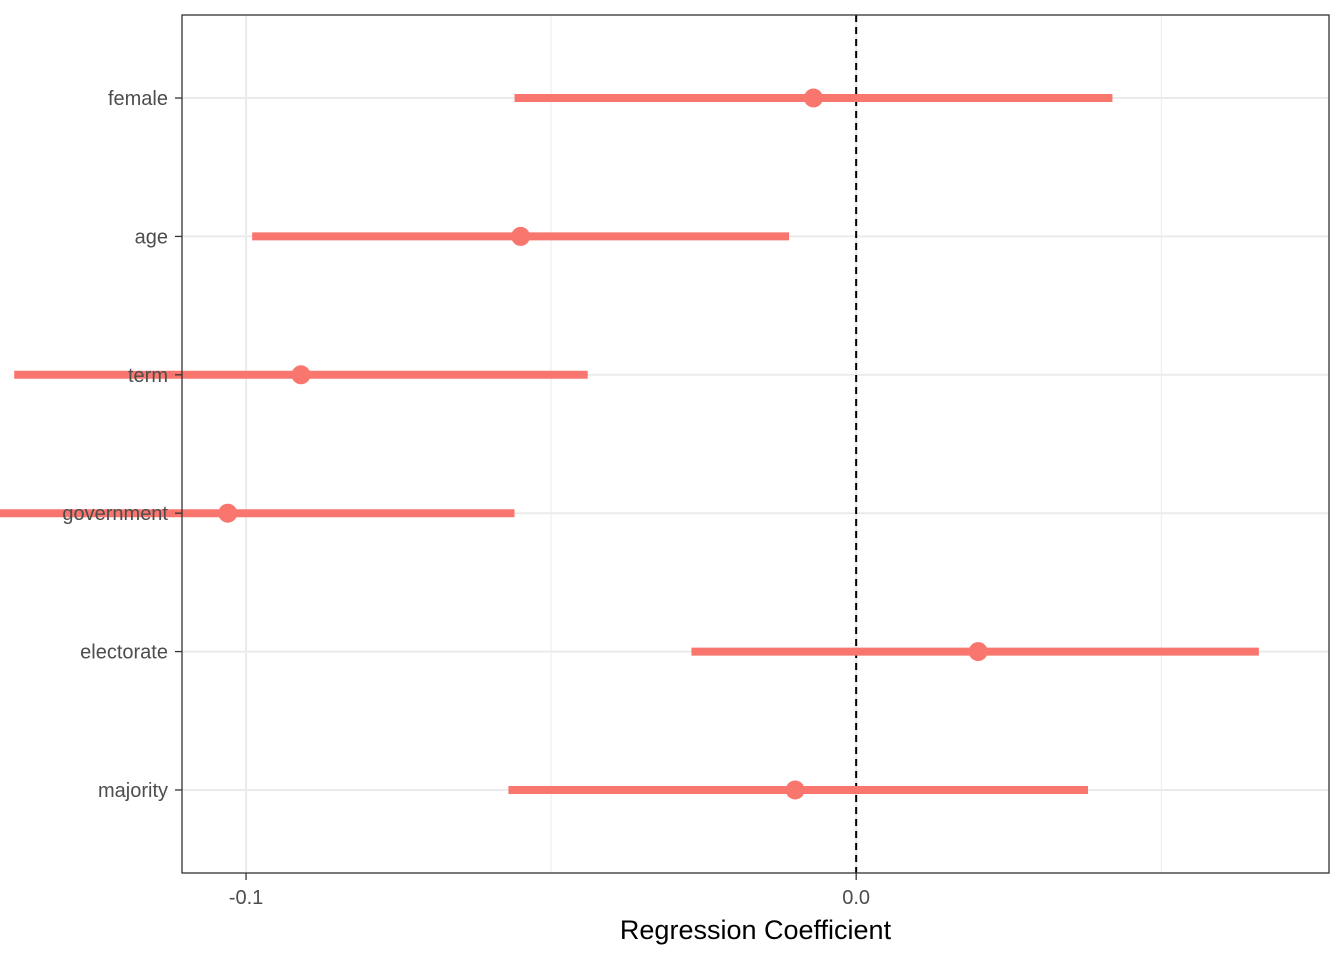 Image resolution: width=1344 pixels, height=965 pixels. I want to click on y-tick-label-electorate: electorate, so click(124, 653).